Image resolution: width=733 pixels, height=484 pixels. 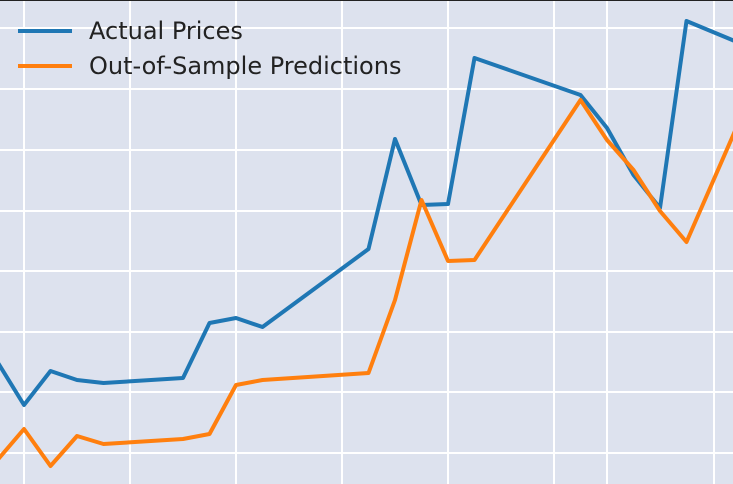 What do you see at coordinates (245, 66) in the screenshot?
I see `legend-label-predictions: Out-of-Sample Predictions` at bounding box center [245, 66].